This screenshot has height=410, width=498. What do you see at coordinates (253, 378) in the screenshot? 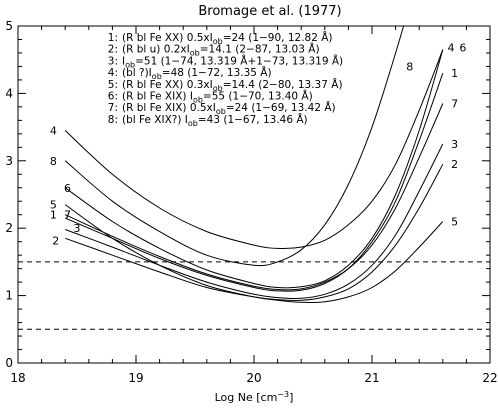
I see `x-tick-label: 20` at bounding box center [253, 378].